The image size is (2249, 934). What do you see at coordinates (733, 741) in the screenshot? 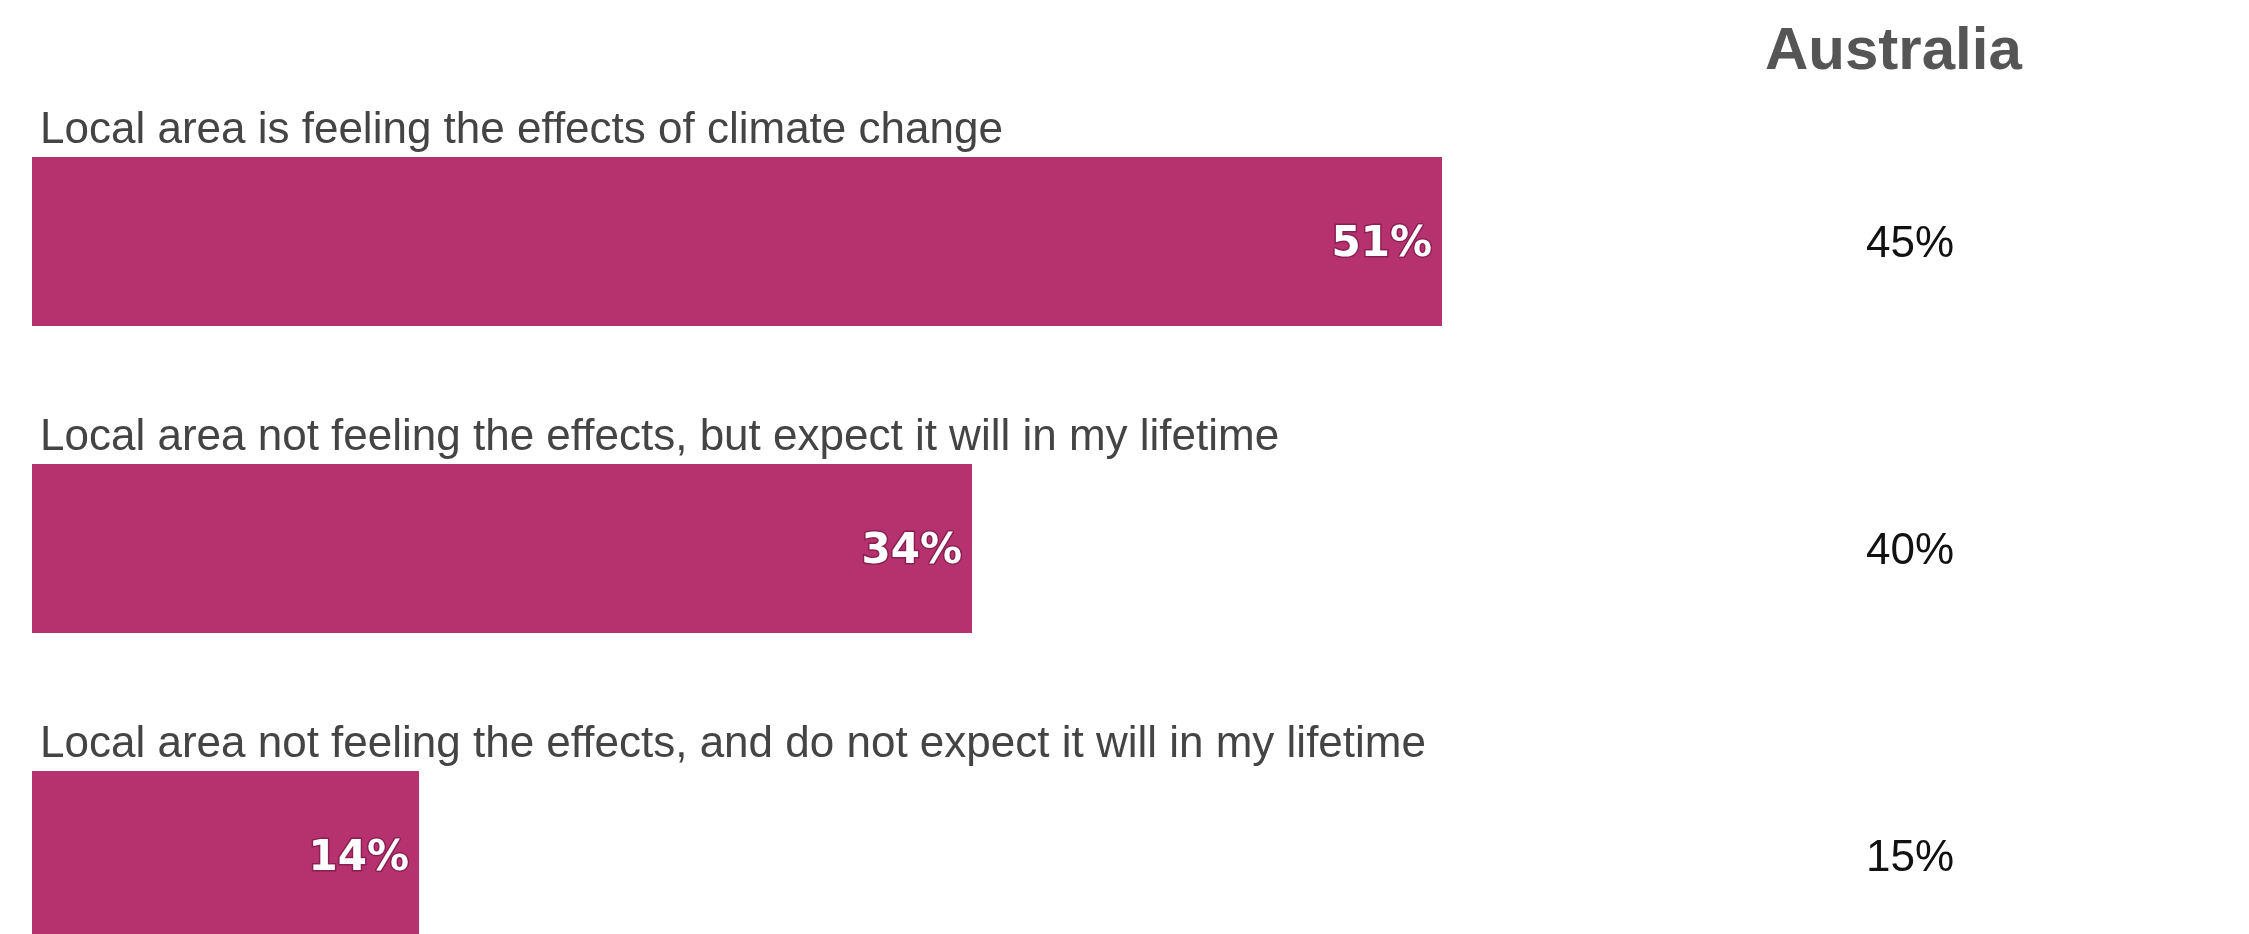
I see `y-tick-label: Local area not feeling the effects, and do not expect it will in my lifetime` at bounding box center [733, 741].